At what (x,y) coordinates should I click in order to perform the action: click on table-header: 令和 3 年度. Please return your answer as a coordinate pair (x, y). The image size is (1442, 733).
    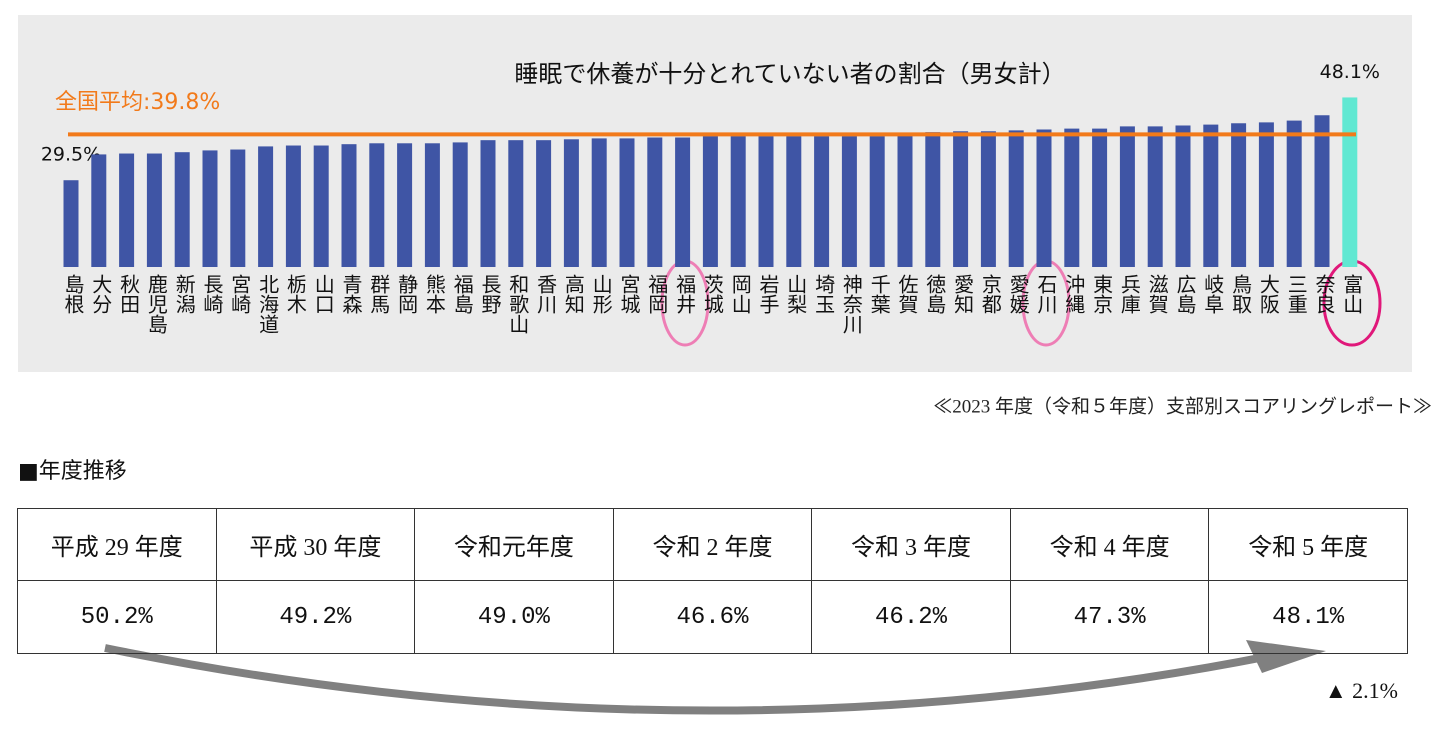
    Looking at the image, I should click on (911, 544).